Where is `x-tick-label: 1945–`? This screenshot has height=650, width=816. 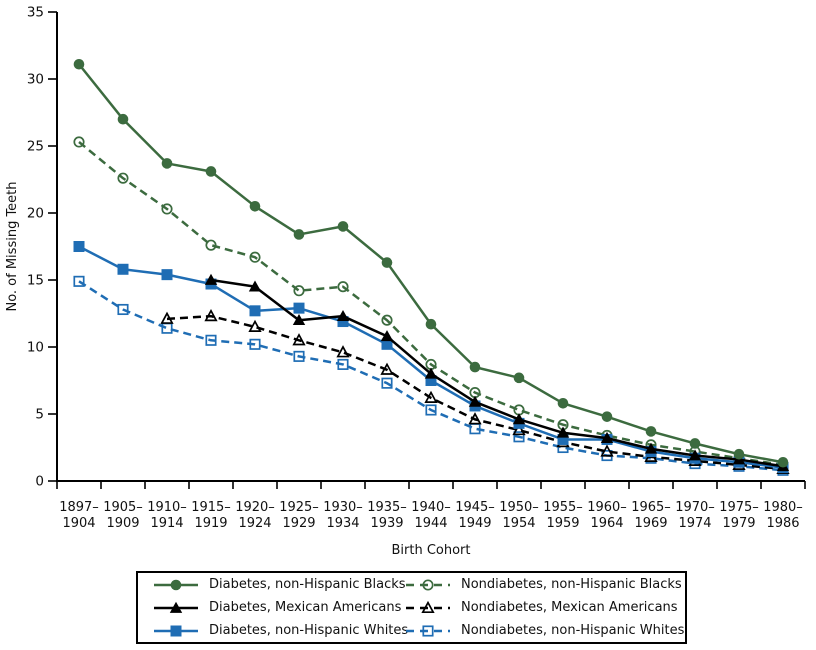
x-tick-label: 1945– is located at coordinates (475, 507).